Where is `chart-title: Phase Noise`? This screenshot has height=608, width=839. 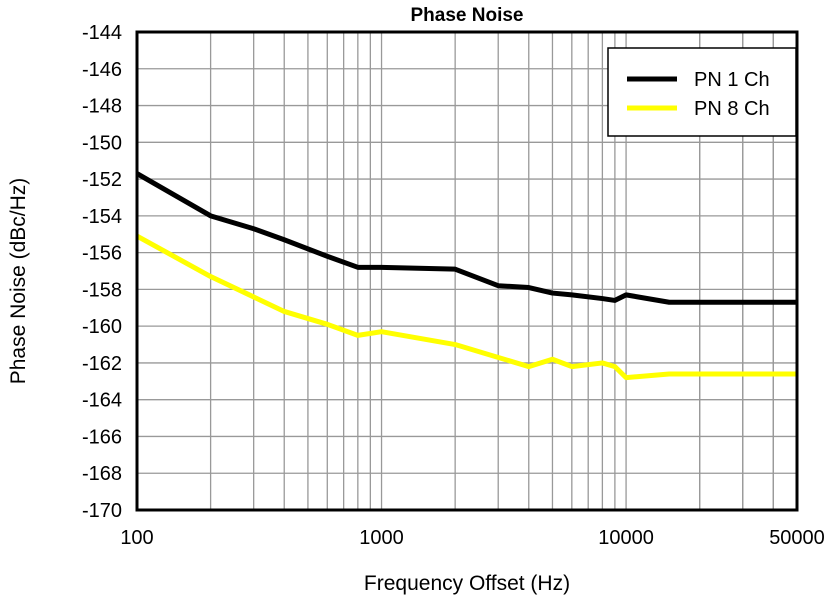 chart-title: Phase Noise is located at coordinates (467, 15).